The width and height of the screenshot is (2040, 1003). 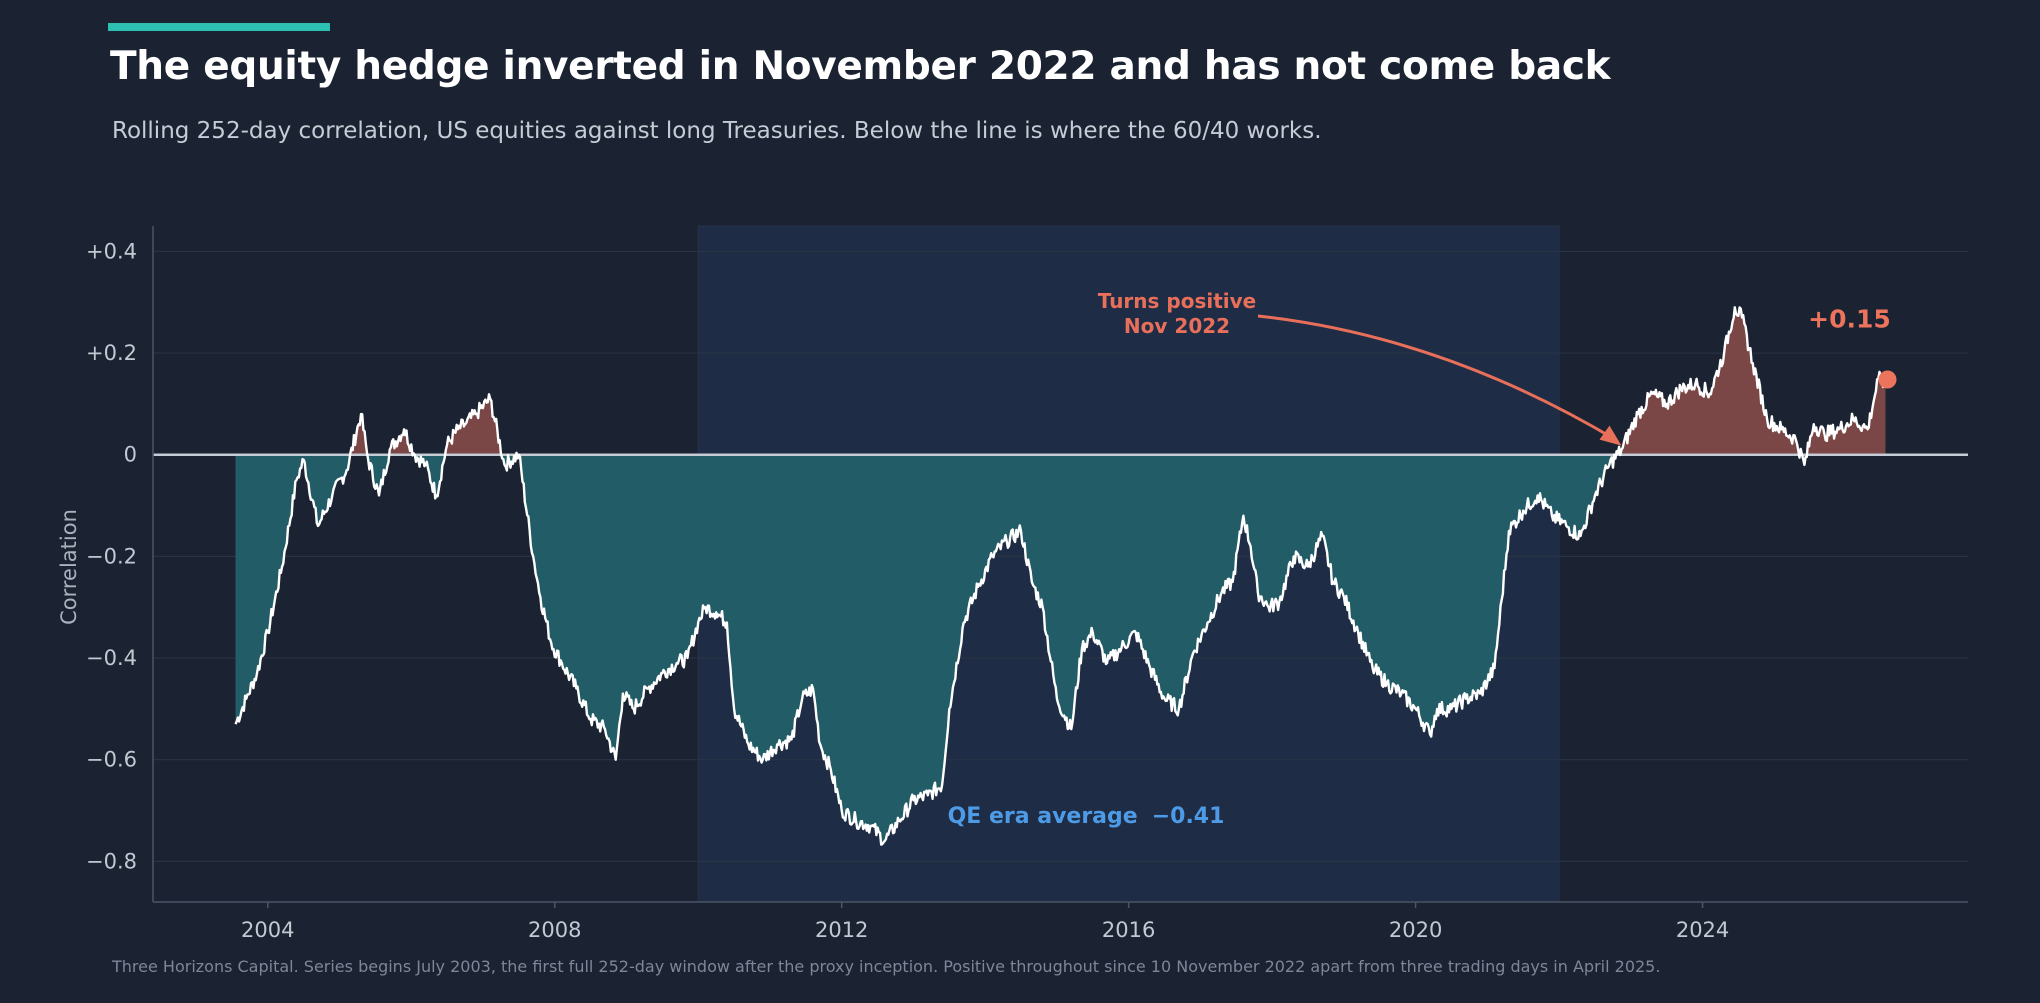 I want to click on x-tick-label: 2024, so click(x=1702, y=930).